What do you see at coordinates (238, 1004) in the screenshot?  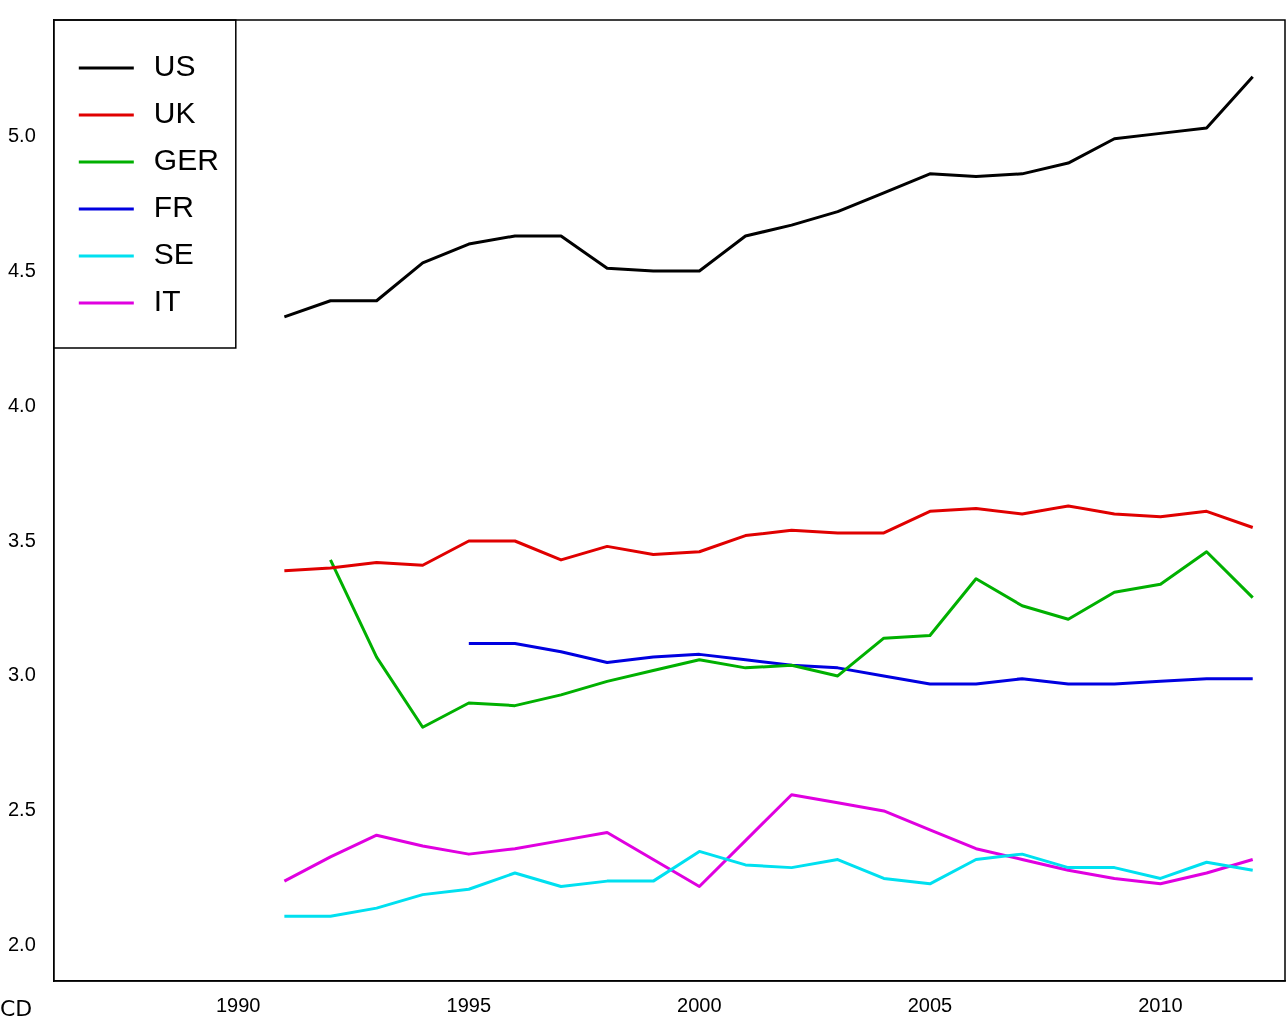 I see `x-tick-label: 1990` at bounding box center [238, 1004].